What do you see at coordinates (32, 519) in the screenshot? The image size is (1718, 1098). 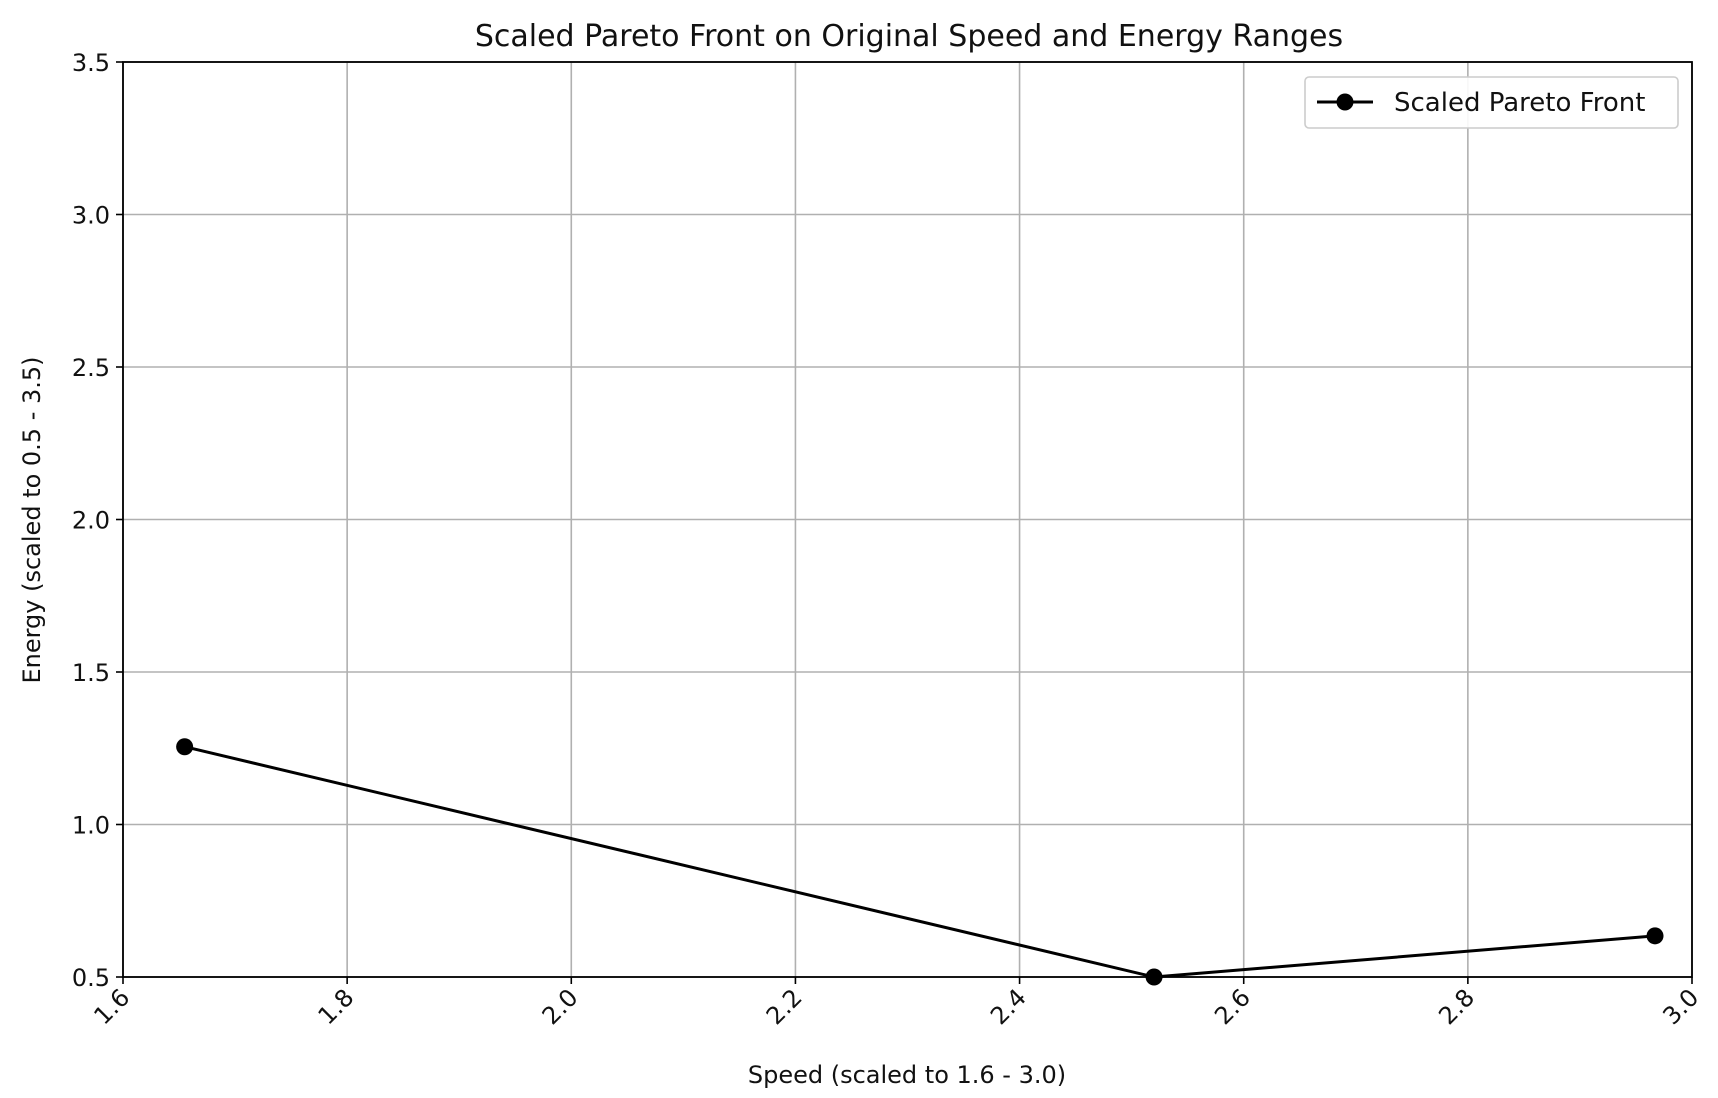 I see `y-axis-label: Energy (scaled to 0.5 - 3.5)` at bounding box center [32, 519].